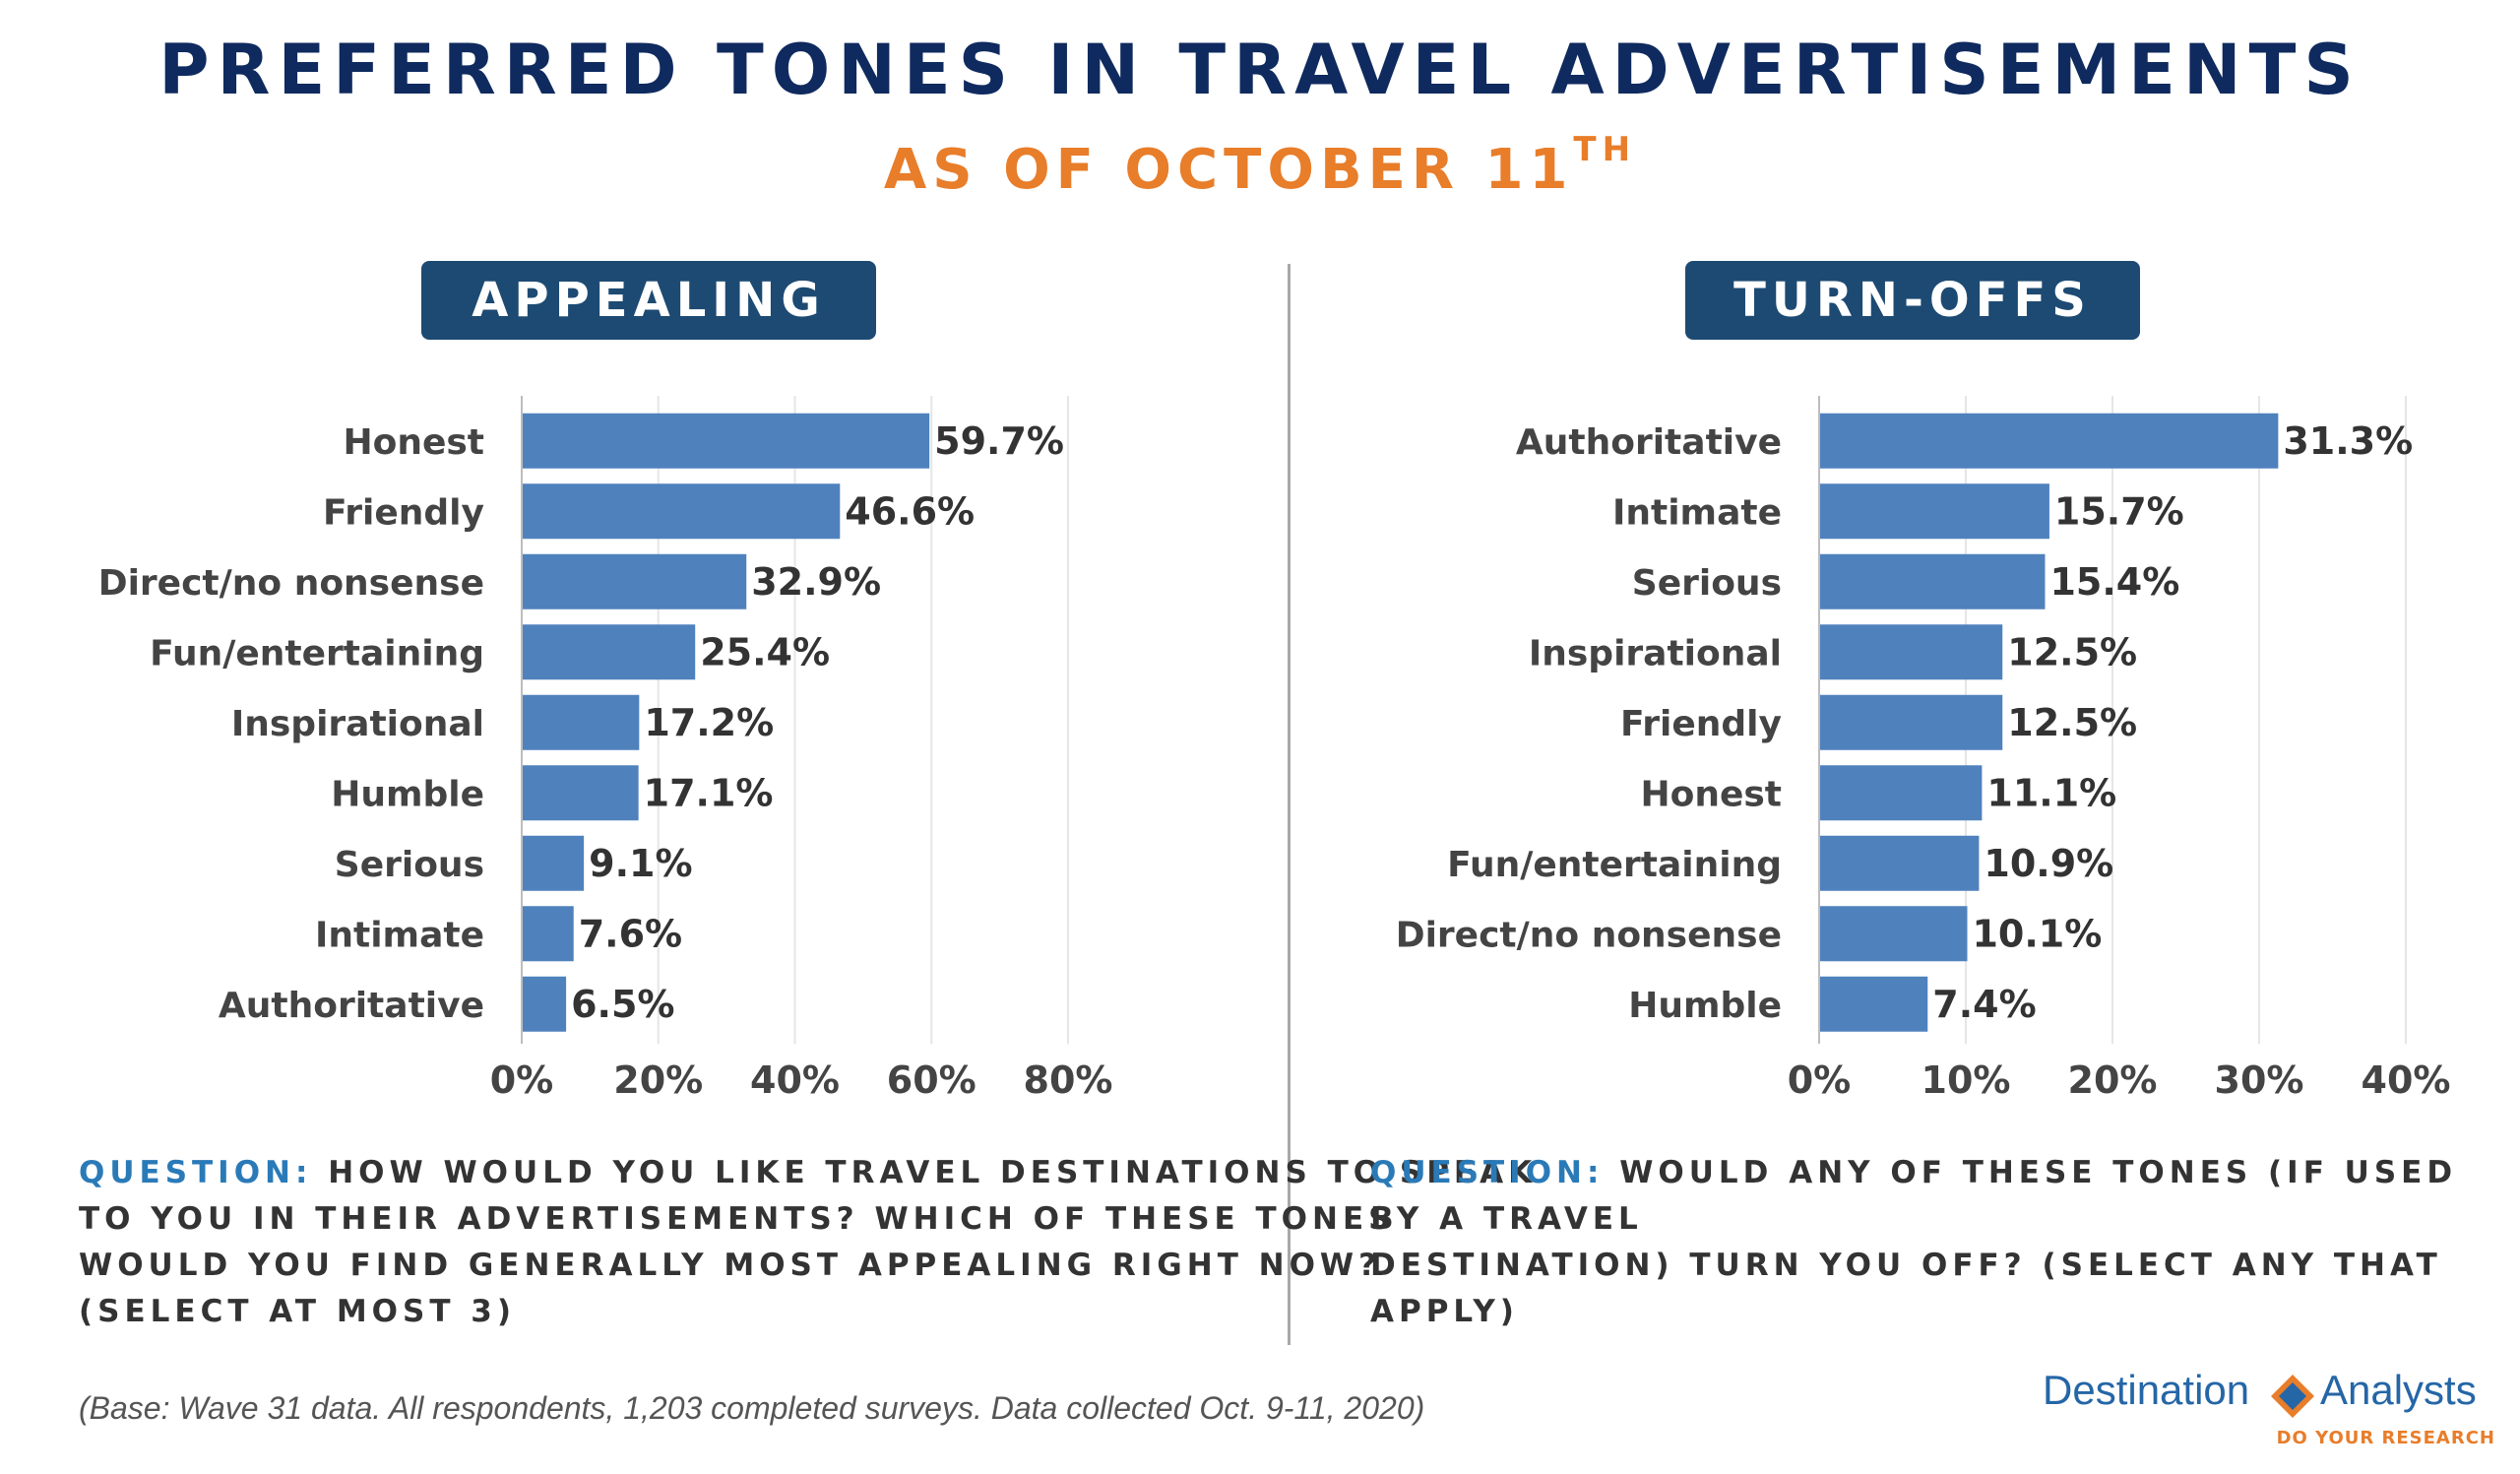 The image size is (2520, 1474). What do you see at coordinates (816, 582) in the screenshot?
I see `data-label: 32.9%` at bounding box center [816, 582].